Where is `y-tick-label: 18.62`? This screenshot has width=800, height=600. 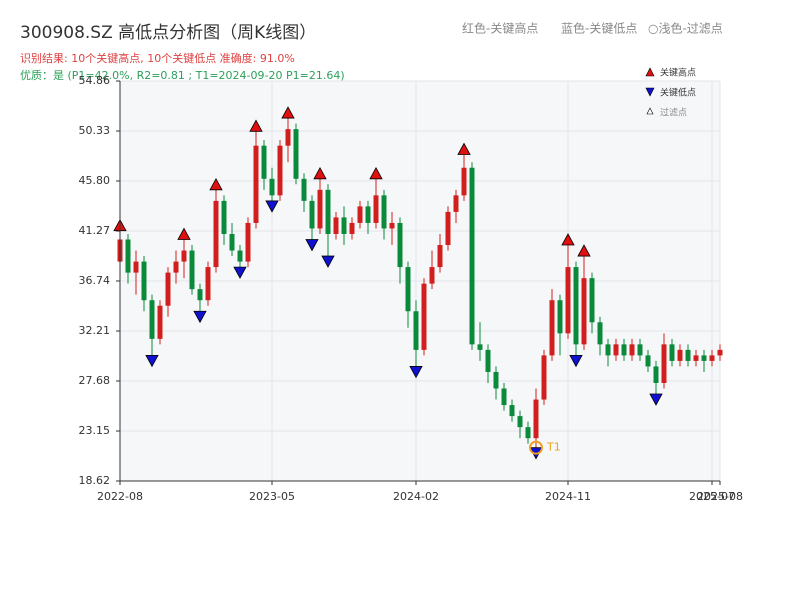 y-tick-label: 18.62 is located at coordinates (95, 480).